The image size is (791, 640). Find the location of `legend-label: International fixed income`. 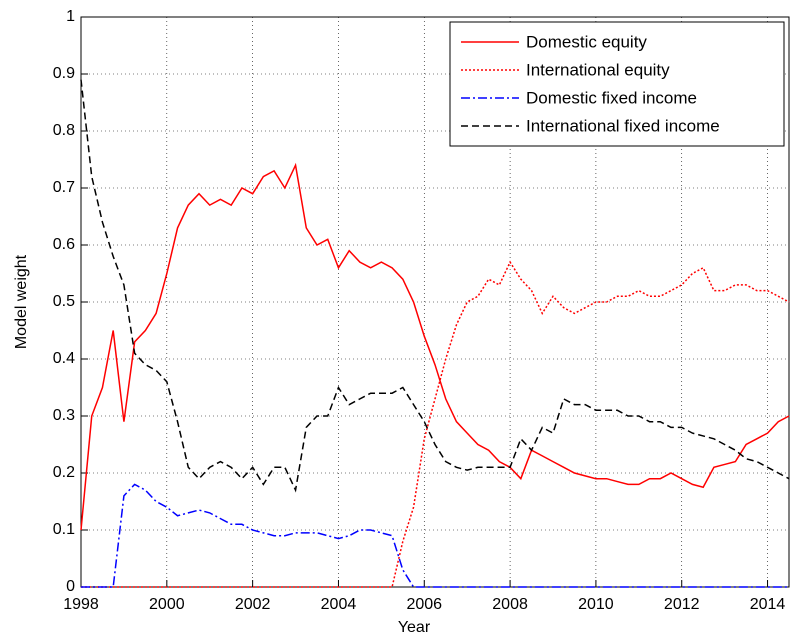

legend-label: International fixed income is located at coordinates (623, 125).